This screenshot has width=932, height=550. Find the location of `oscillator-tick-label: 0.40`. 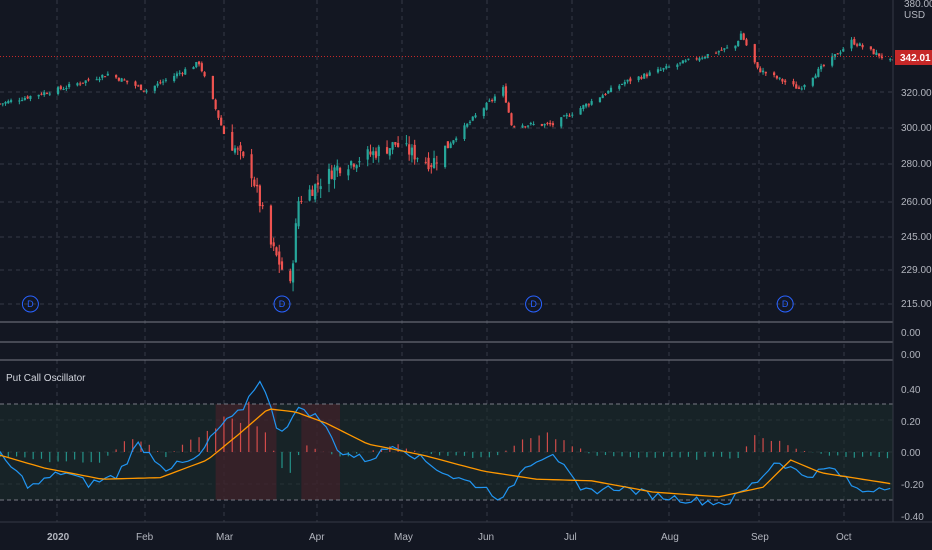

oscillator-tick-label: 0.40 is located at coordinates (911, 390).